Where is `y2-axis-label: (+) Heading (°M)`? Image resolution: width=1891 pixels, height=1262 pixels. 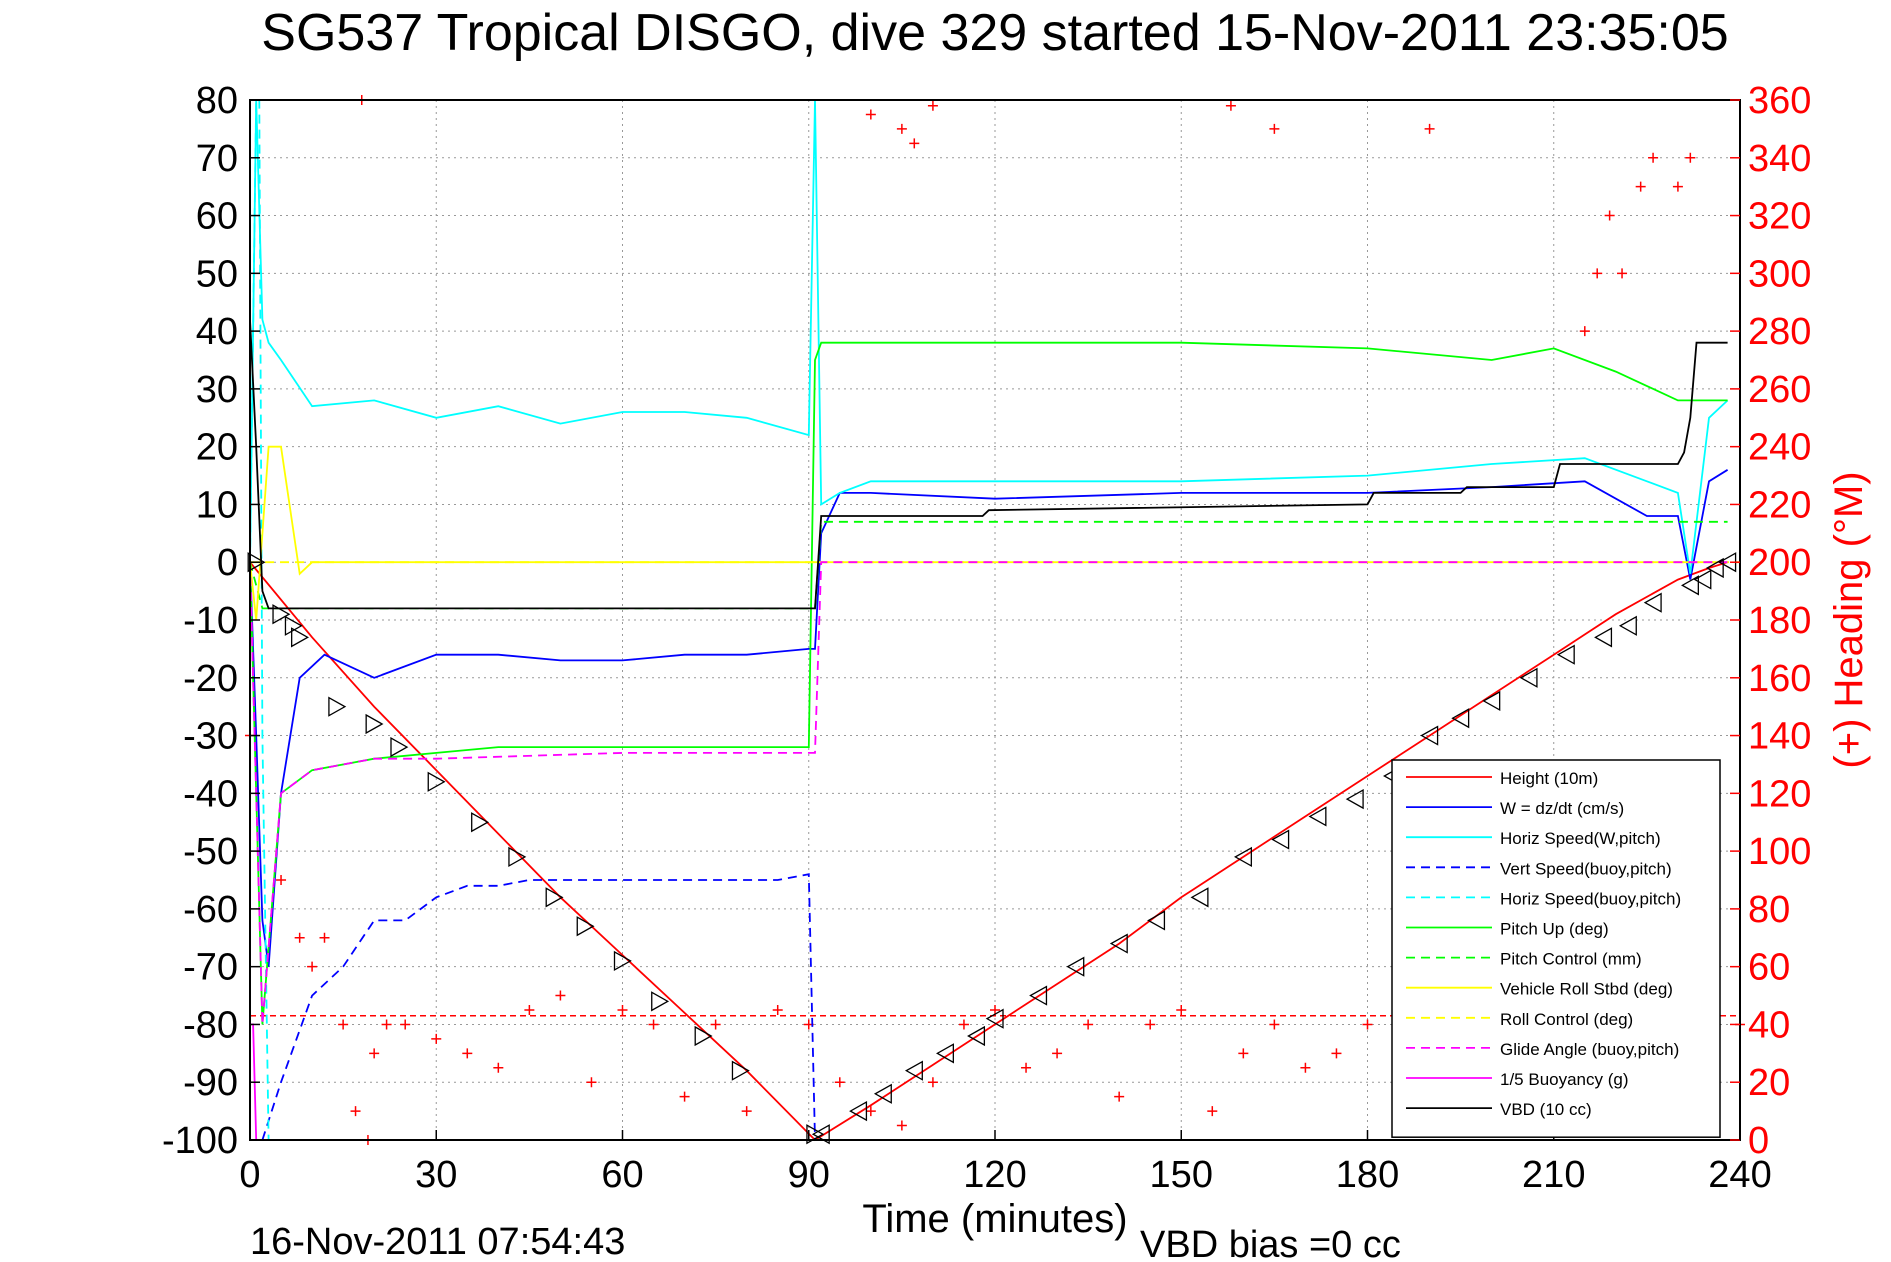 y2-axis-label: (+) Heading (°M) is located at coordinates (1849, 619).